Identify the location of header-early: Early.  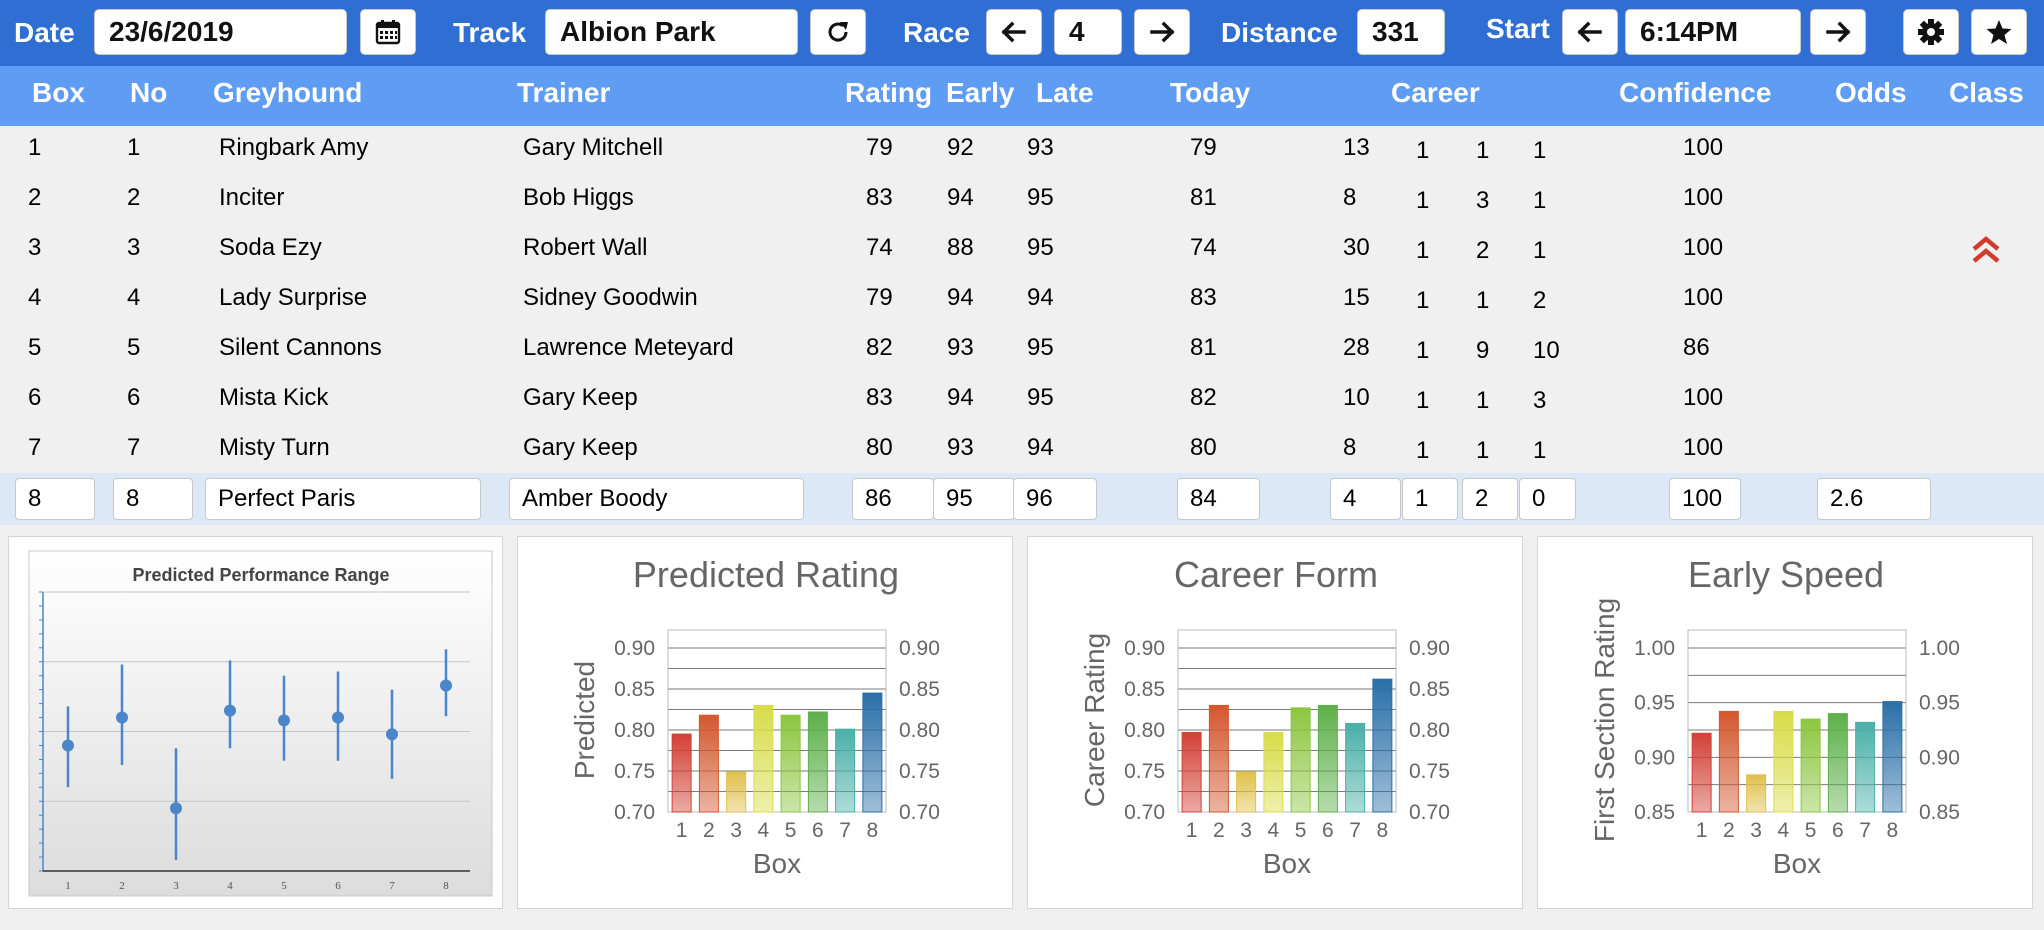
(980, 92).